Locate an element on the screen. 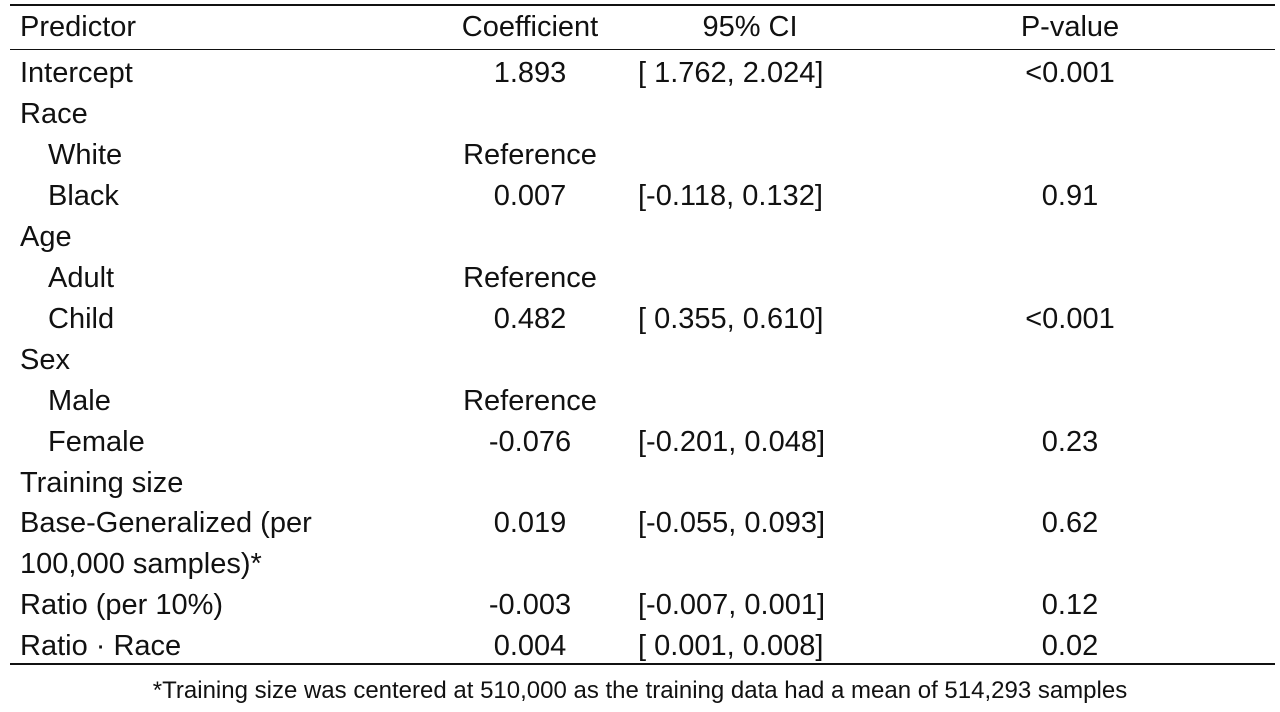 Image resolution: width=1280 pixels, height=712 pixels. cell-coefficient: 0.019 is located at coordinates (530, 523).